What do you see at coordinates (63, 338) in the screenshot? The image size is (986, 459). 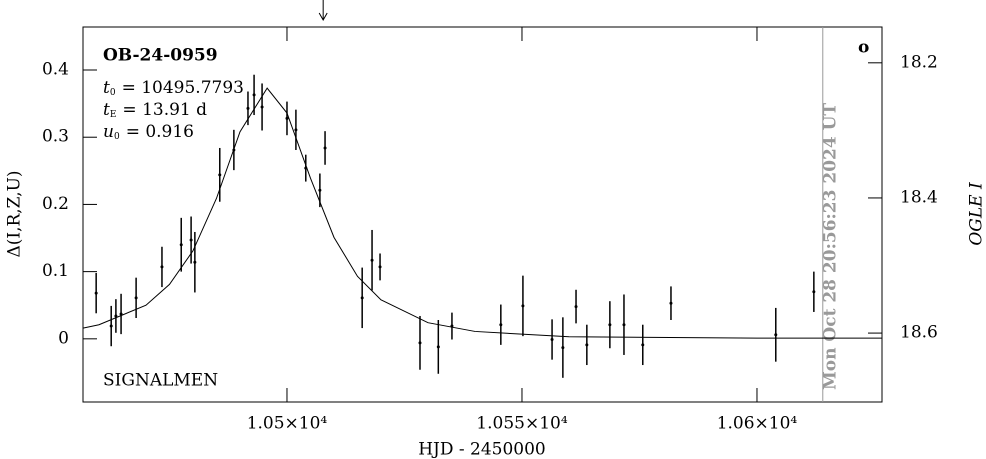 I see `y-tick-label: 0` at bounding box center [63, 338].